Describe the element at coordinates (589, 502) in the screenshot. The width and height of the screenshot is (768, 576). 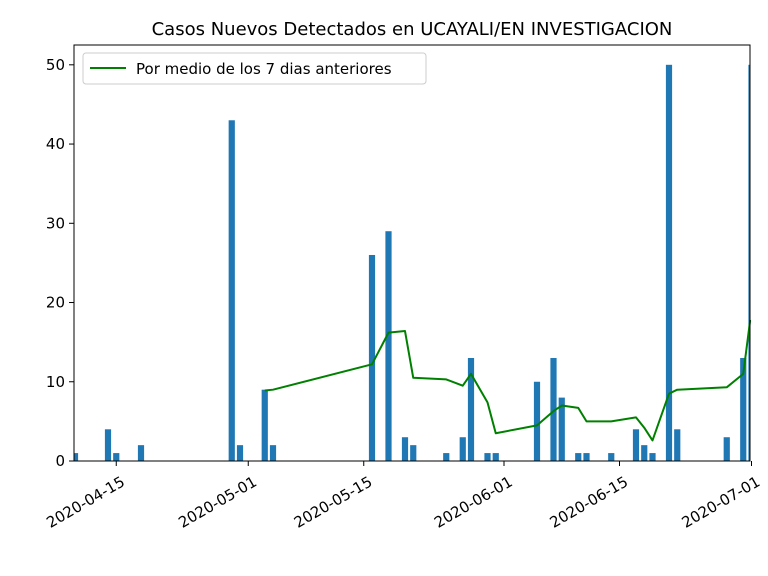
I see `x-tick-label: 2020-06-15` at that location.